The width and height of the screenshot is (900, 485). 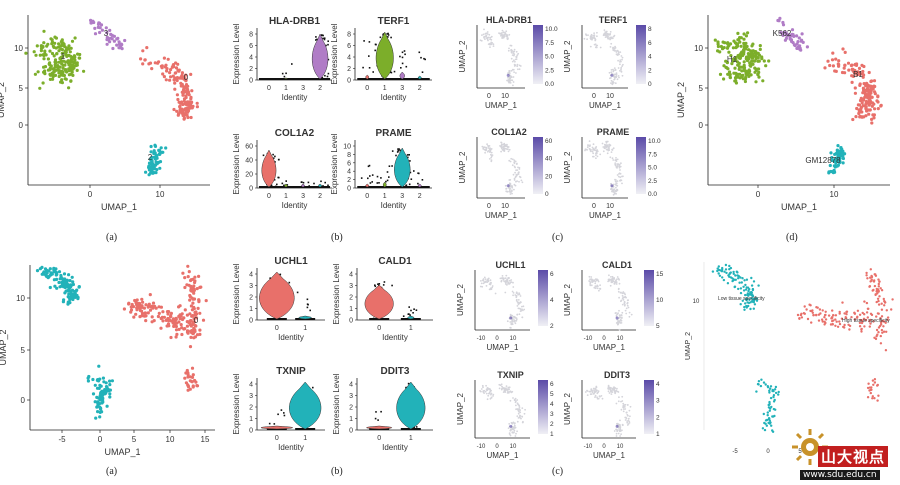 What do you see at coordinates (649, 298) in the screenshot?
I see `feature-bottom-cald1-colorbar` at bounding box center [649, 298].